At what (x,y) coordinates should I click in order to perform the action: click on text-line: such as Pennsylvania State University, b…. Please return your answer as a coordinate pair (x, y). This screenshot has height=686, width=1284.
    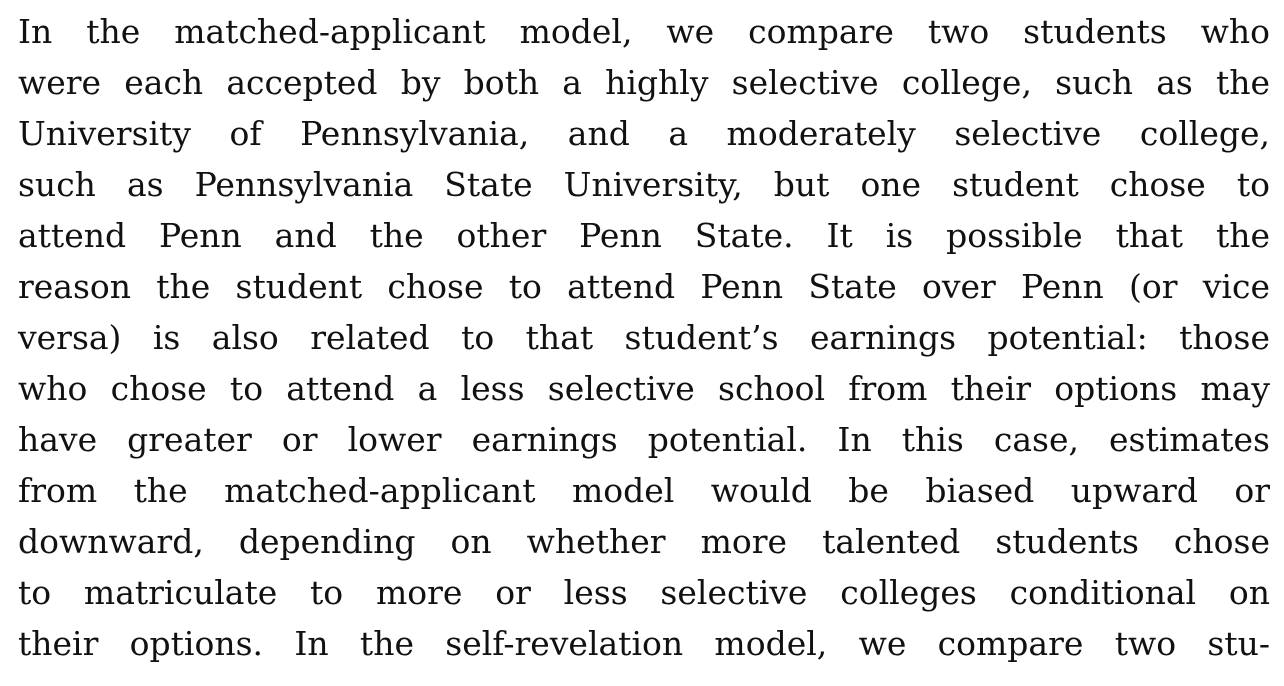
    Looking at the image, I should click on (644, 184).